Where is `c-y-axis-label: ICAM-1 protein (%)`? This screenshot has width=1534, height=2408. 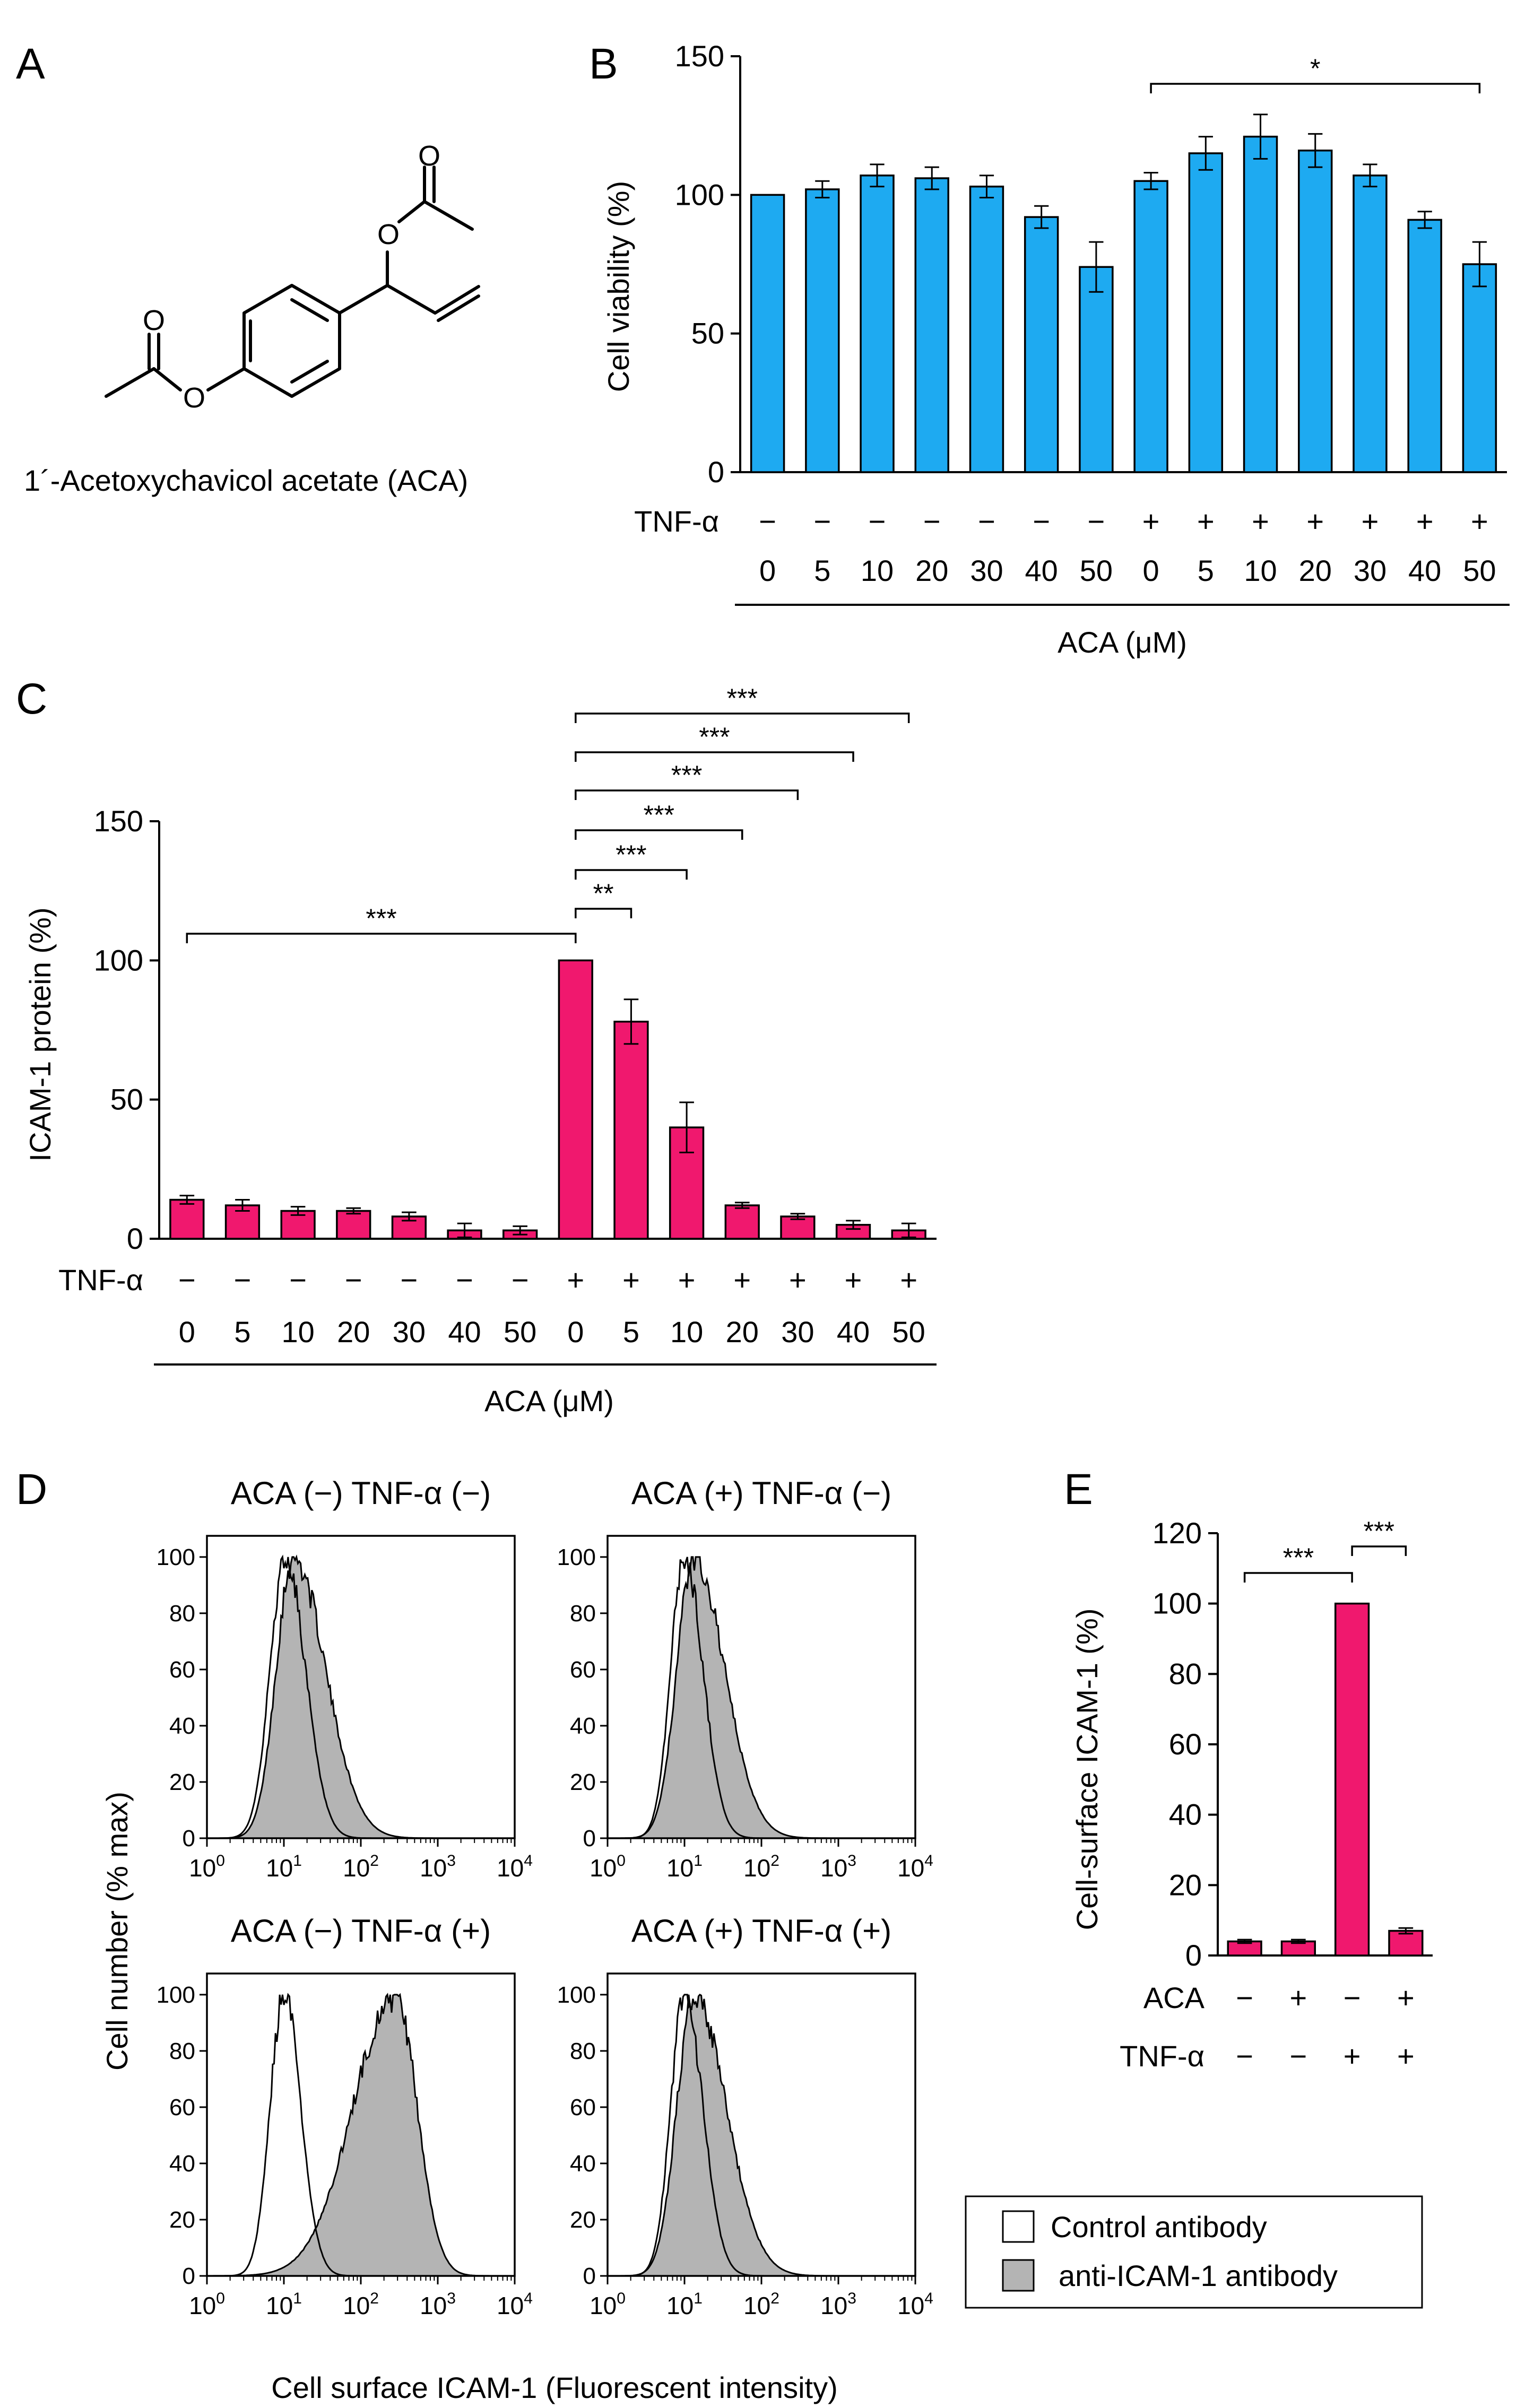
c-y-axis-label: ICAM-1 protein (%) is located at coordinates (40, 1034).